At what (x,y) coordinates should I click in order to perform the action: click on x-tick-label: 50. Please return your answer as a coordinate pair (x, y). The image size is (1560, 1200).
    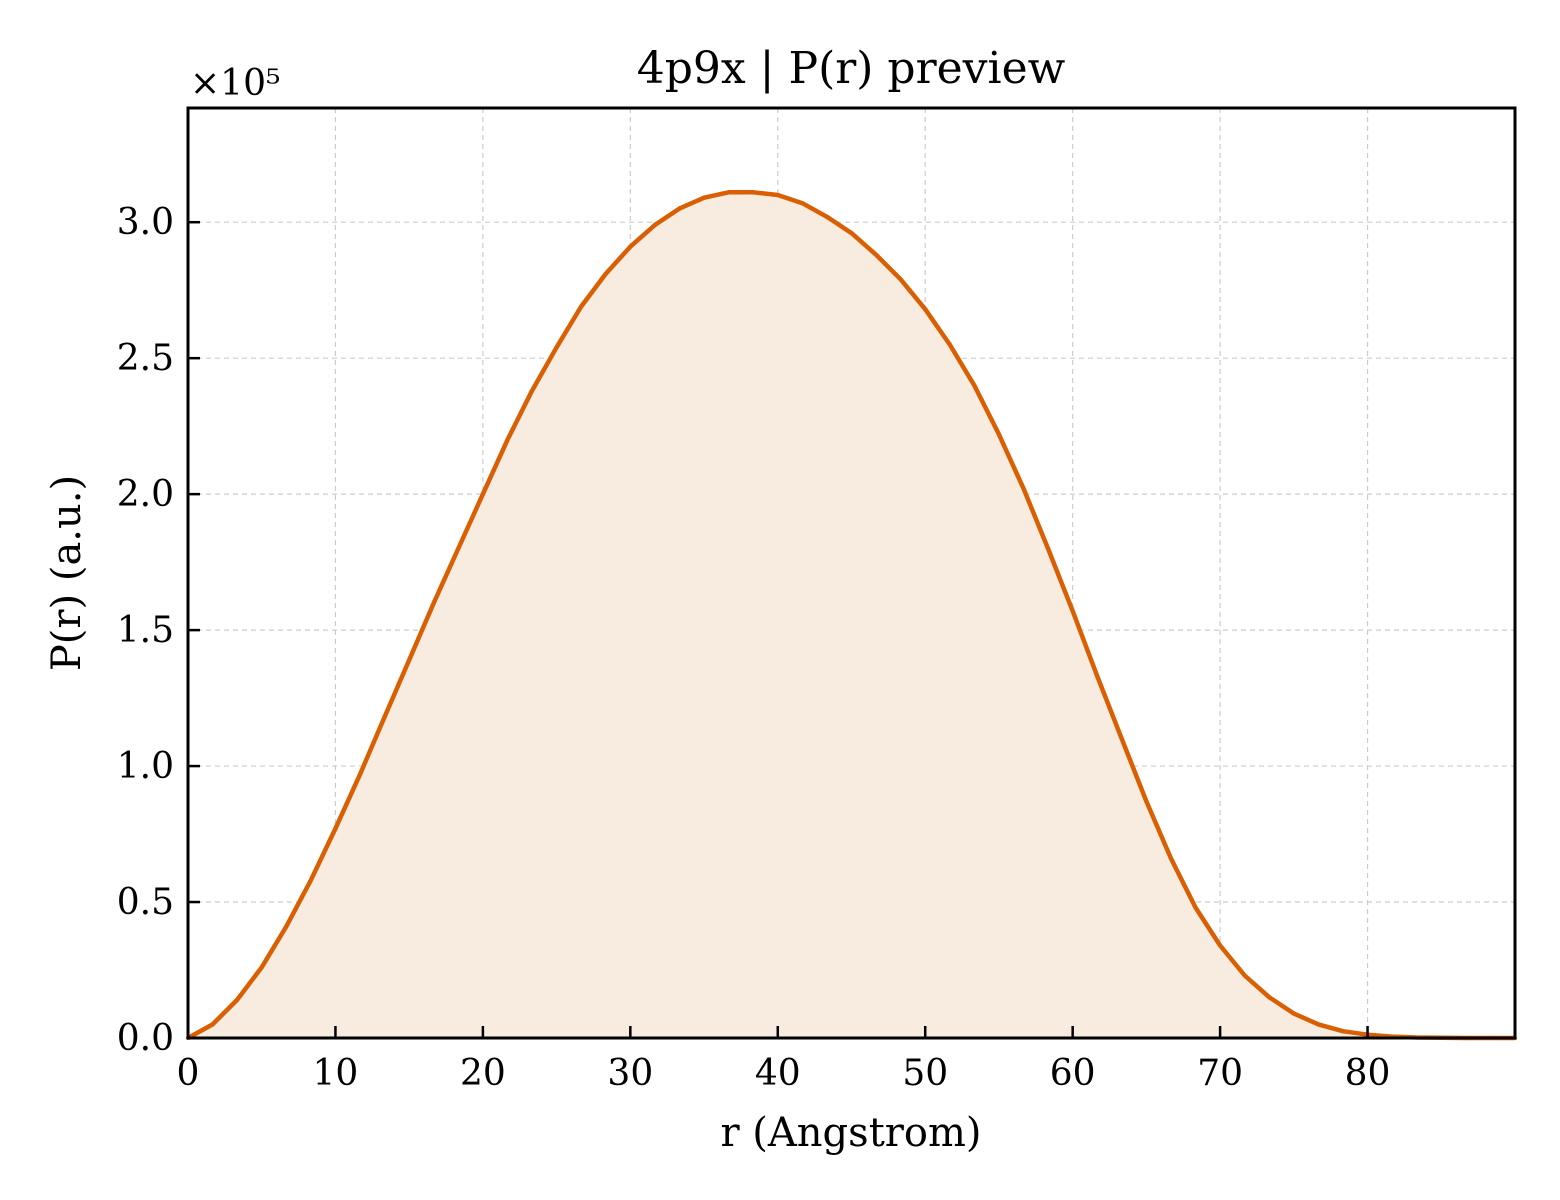
    Looking at the image, I should click on (925, 1073).